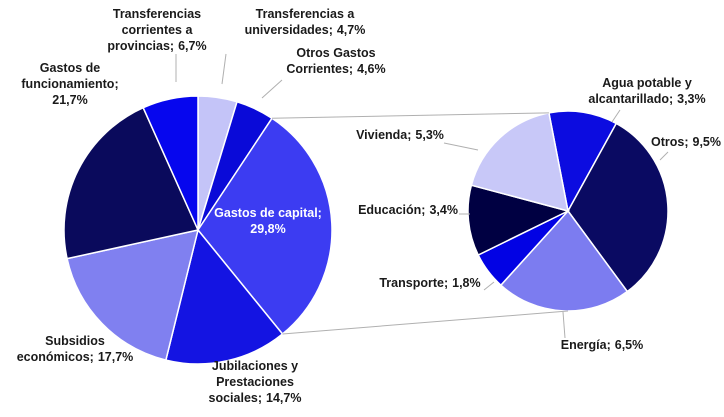  I want to click on value-label: 29,8%, so click(267, 229).